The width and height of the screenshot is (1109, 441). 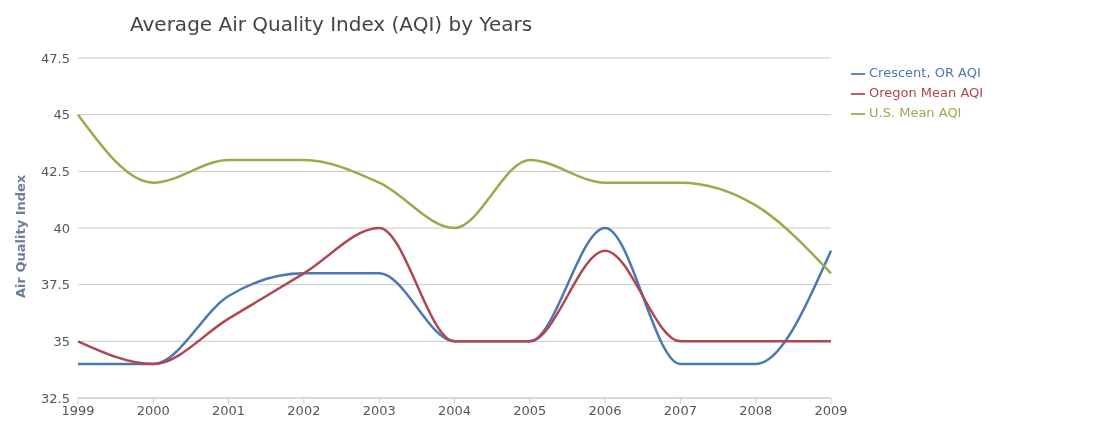 What do you see at coordinates (454, 411) in the screenshot?
I see `x-tick-label: 2004` at bounding box center [454, 411].